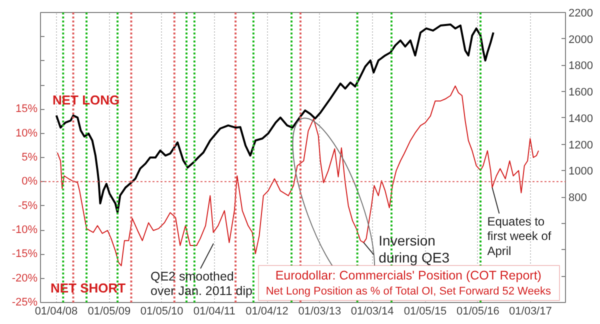 Image resolution: width=600 pixels, height=324 pixels. Describe the element at coordinates (201, 284) in the screenshot. I see `annotation: QE2 smoothed over Jan. 2011 dip` at that location.